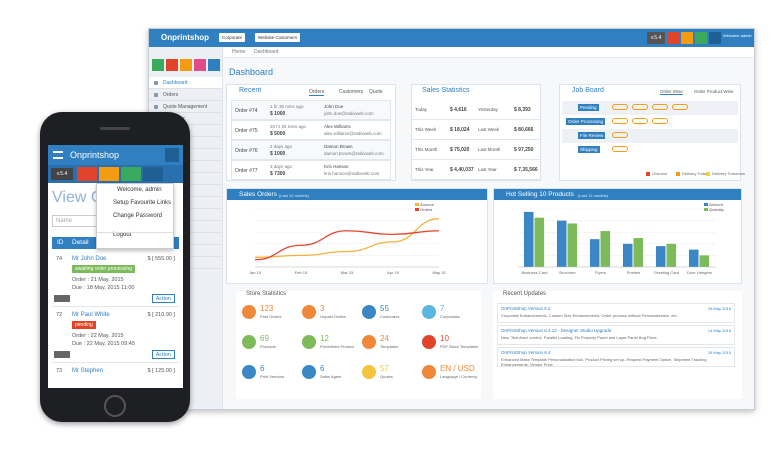  I want to click on icon-red, so click(673, 38).